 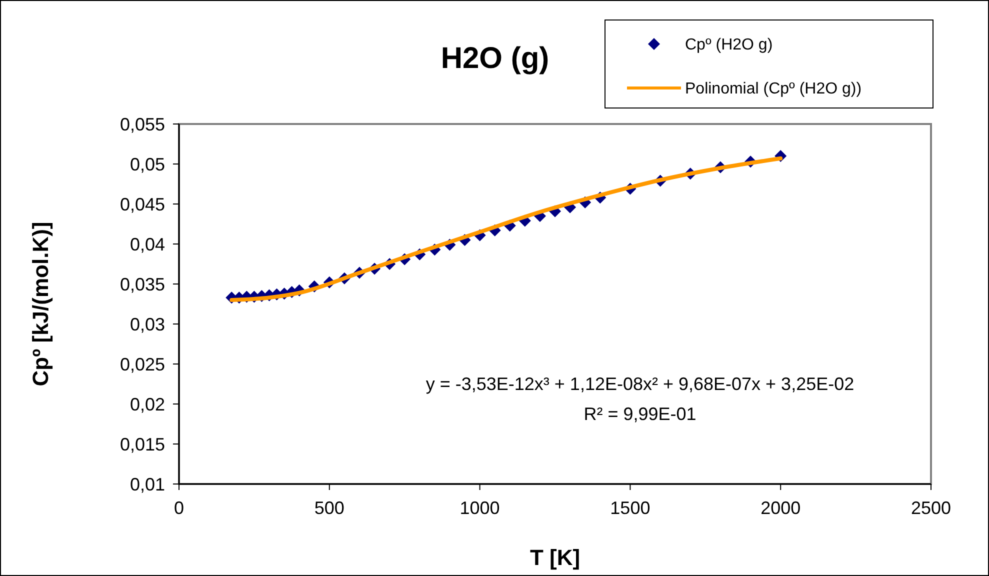 What do you see at coordinates (147, 244) in the screenshot?
I see `y-tick-label: 0,04` at bounding box center [147, 244].